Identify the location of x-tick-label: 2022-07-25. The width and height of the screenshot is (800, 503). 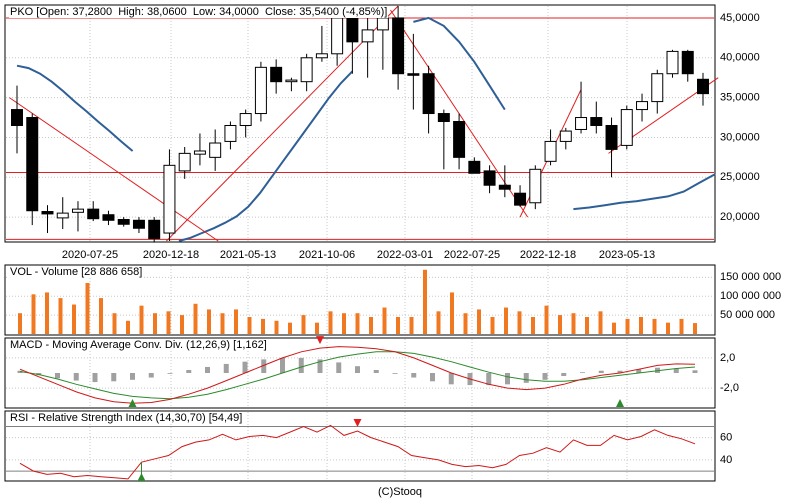
(472, 255).